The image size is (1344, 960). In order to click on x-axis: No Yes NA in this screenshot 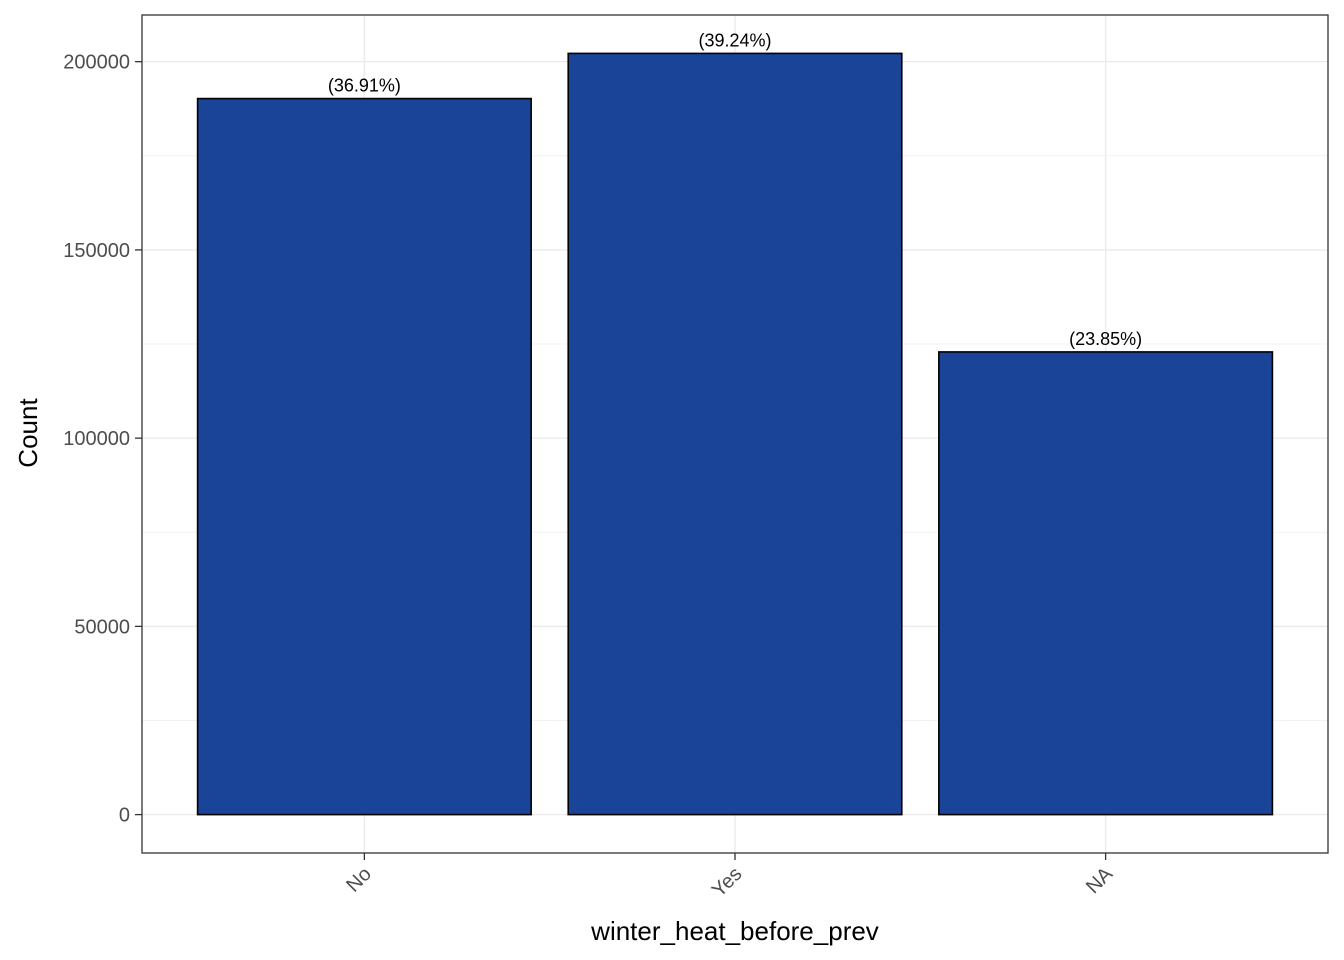, I will do `click(730, 877)`.